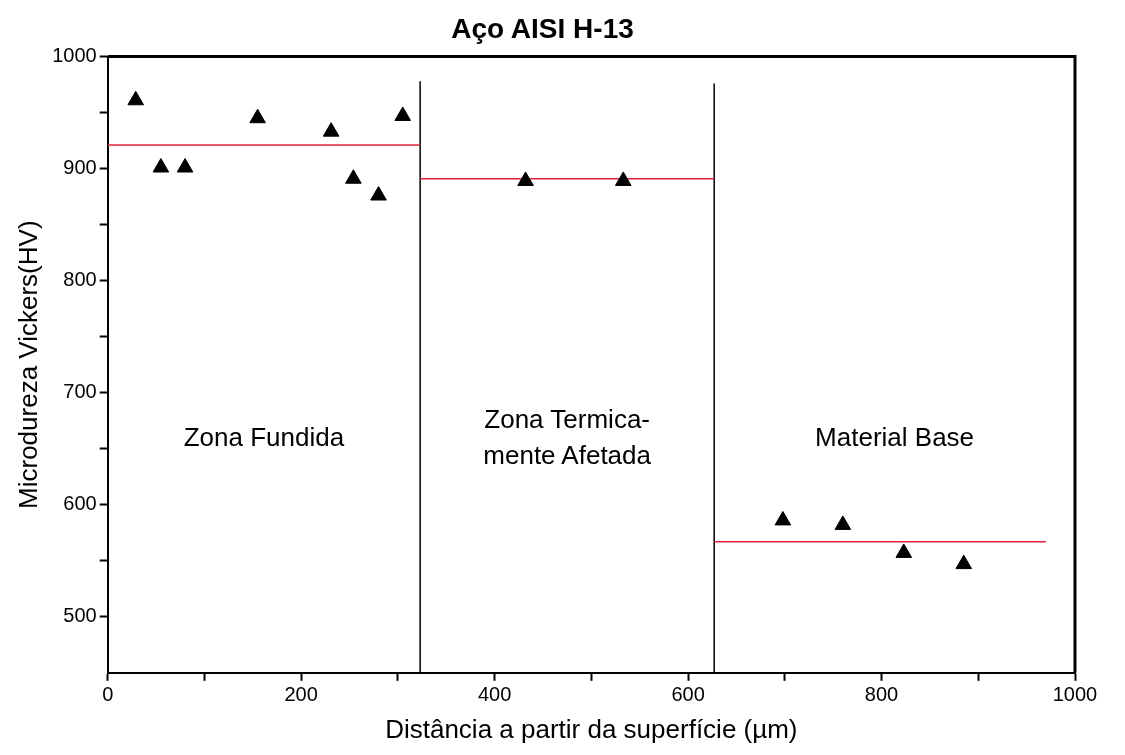  What do you see at coordinates (494, 694) in the screenshot?
I see `x-tick-label: 400` at bounding box center [494, 694].